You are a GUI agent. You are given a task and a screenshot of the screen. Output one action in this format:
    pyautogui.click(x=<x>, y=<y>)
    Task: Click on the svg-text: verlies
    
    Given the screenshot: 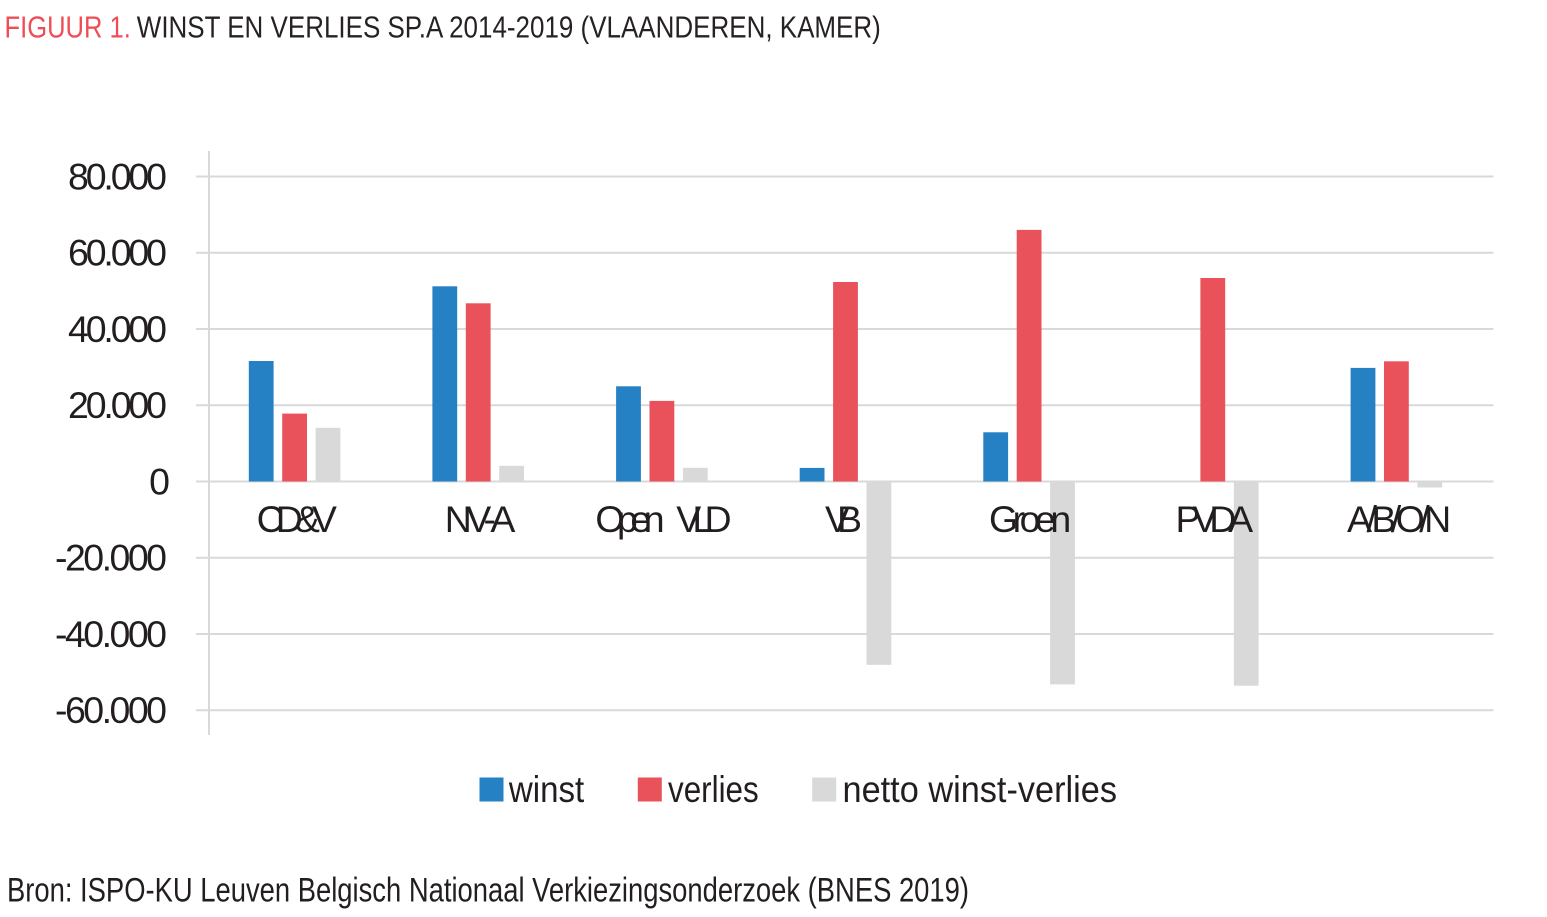 What is the action you would take?
    pyautogui.click(x=713, y=789)
    